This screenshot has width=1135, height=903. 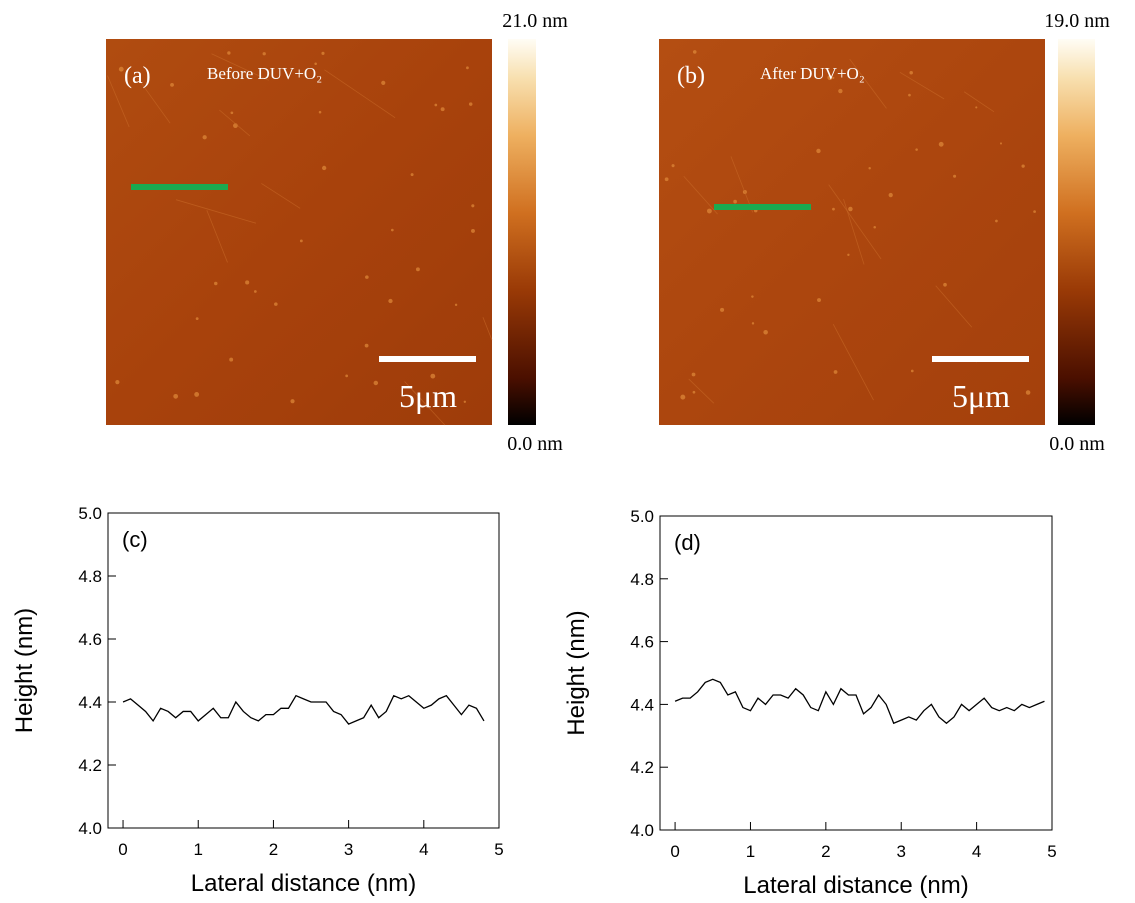 What do you see at coordinates (427, 359) in the screenshot?
I see `scale-bar` at bounding box center [427, 359].